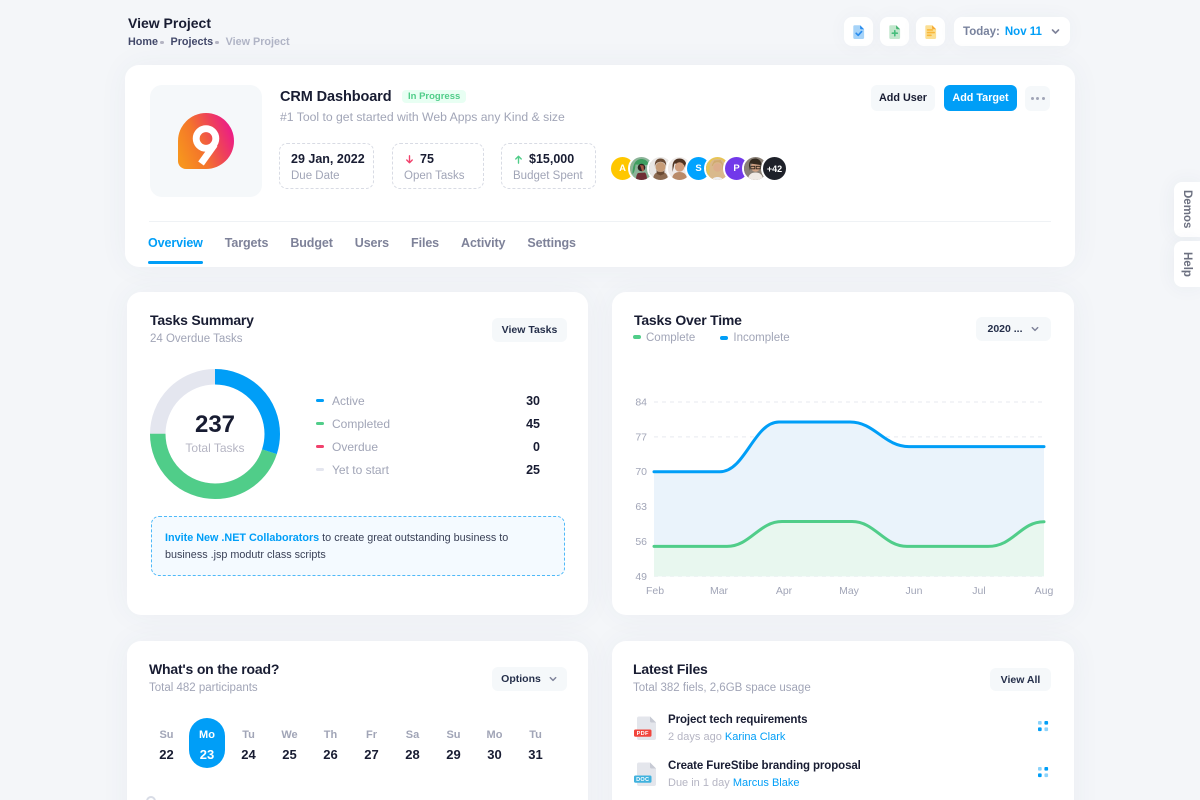  What do you see at coordinates (642, 780) in the screenshot?
I see `svg-text: DOC` at bounding box center [642, 780].